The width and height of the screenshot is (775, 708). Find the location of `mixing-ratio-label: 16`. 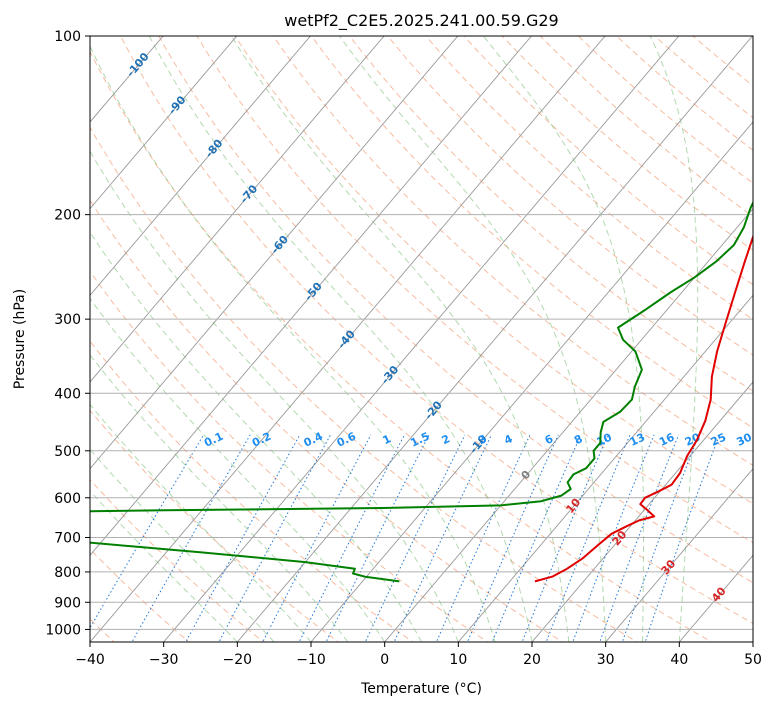

mixing-ratio-label: 16 is located at coordinates (667, 439).